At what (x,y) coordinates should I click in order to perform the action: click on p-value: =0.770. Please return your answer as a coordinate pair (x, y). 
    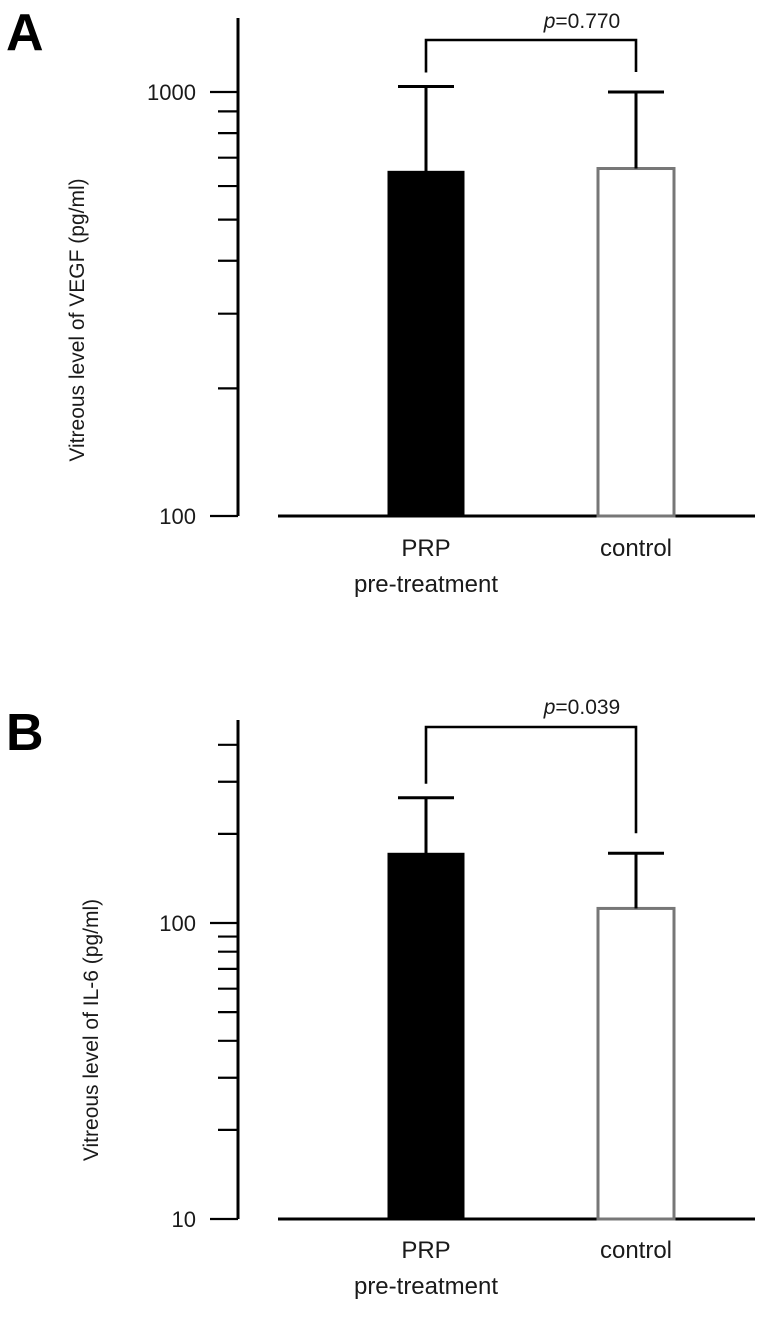
    Looking at the image, I should click on (587, 21).